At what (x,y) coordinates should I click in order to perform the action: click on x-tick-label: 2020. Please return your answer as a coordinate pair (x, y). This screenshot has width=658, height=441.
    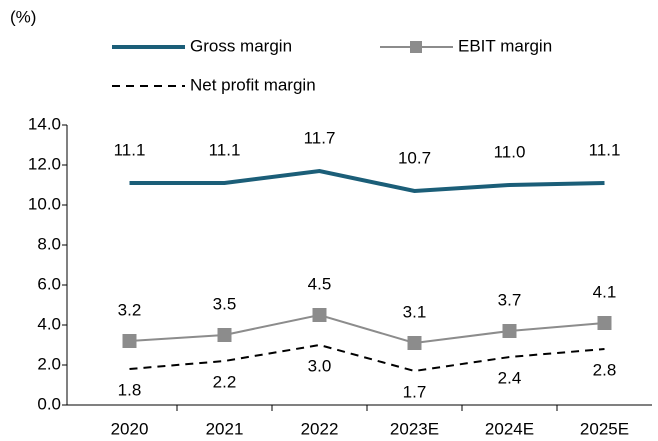
    Looking at the image, I should click on (130, 428).